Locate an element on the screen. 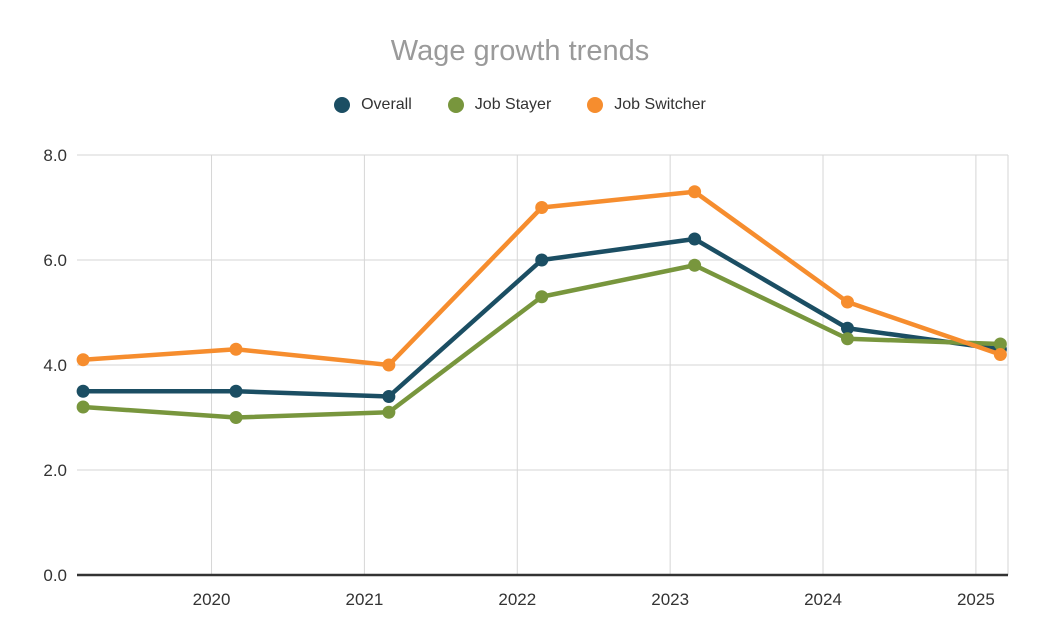 The image size is (1040, 643). x-tick-label: 2023 is located at coordinates (670, 599).